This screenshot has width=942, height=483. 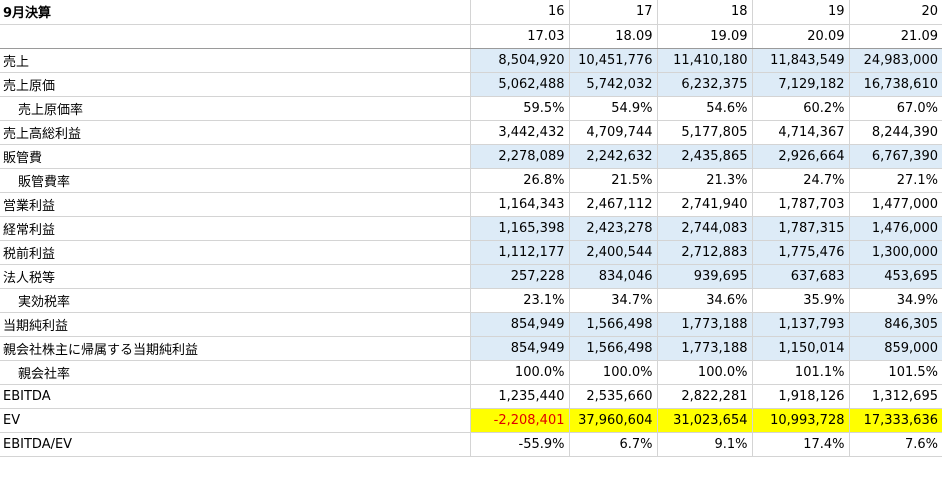 I want to click on value-cell: 1,312,695, so click(x=895, y=396).